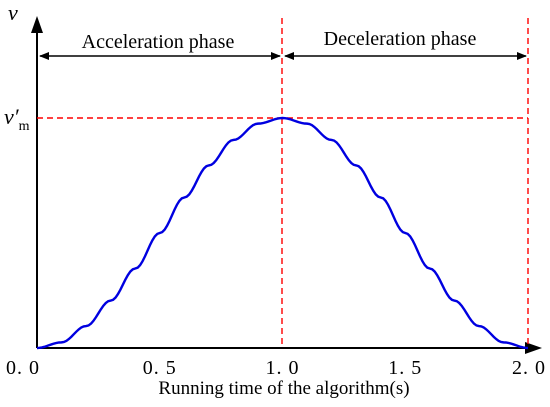 The image size is (550, 407). What do you see at coordinates (283, 388) in the screenshot?
I see `x-axis-title: Running time of the algorithm(s)` at bounding box center [283, 388].